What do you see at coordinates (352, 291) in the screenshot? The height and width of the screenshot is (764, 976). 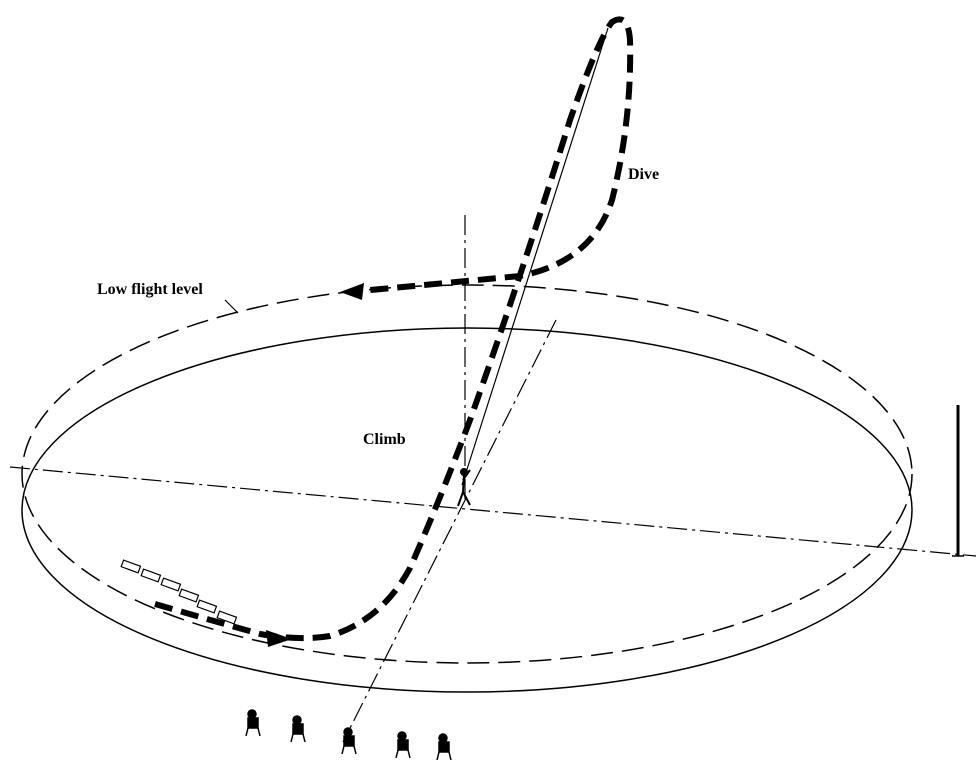 I see `arrow-left` at bounding box center [352, 291].